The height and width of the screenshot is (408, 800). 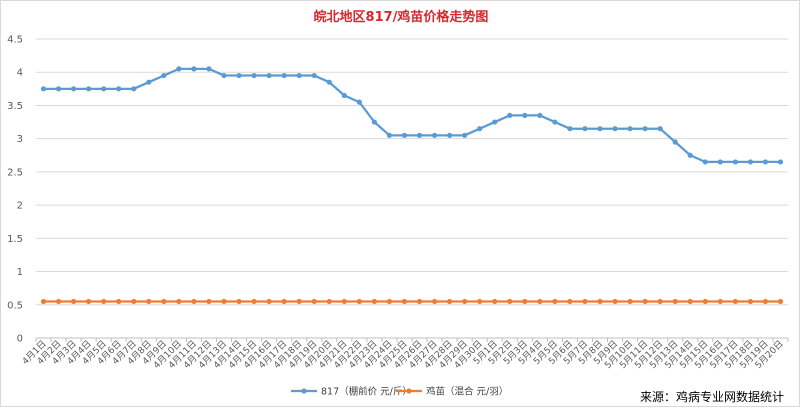 I want to click on legend-item-1: 817（棚前价 元/斤）, so click(x=351, y=392).